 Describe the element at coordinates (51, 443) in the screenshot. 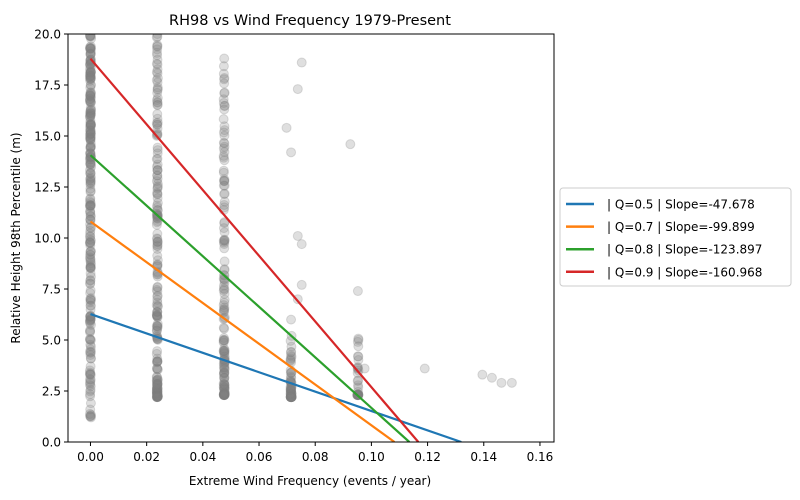

I see `y-tick-label: 0.0` at that location.